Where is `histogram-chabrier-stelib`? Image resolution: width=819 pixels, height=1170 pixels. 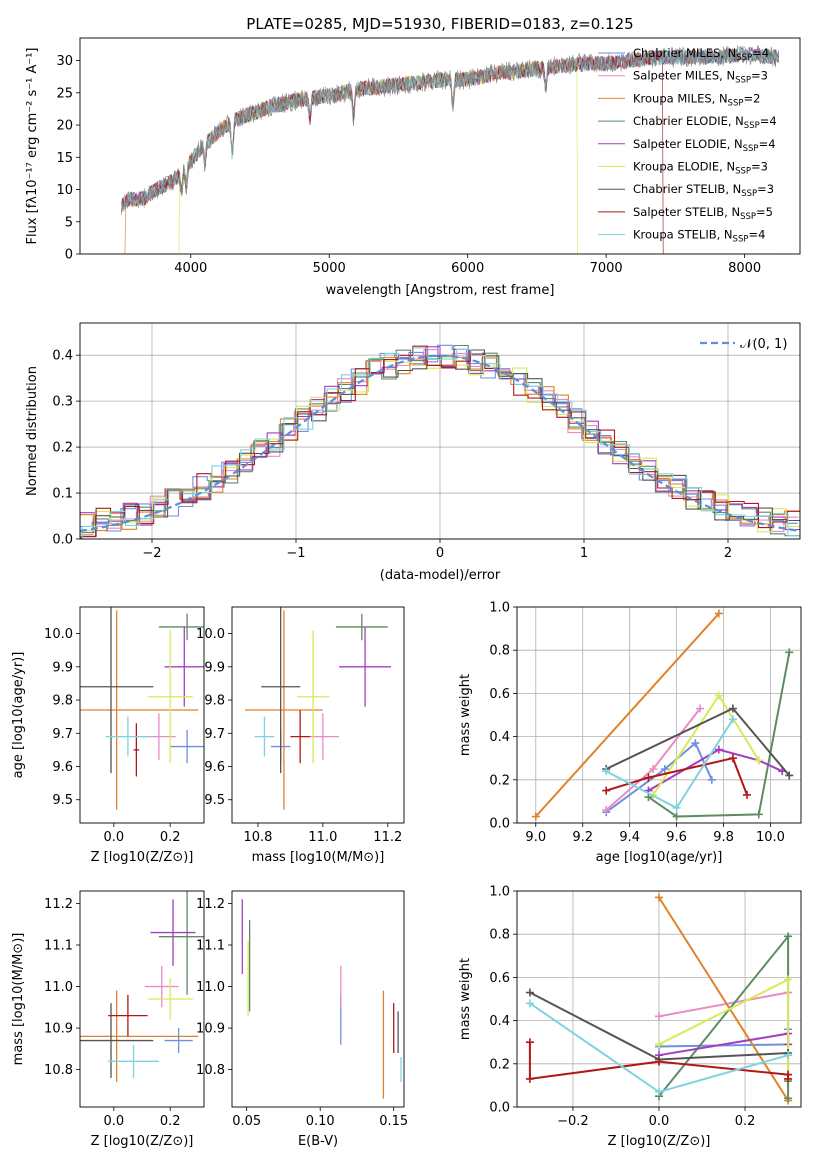 histogram-chabrier-stelib is located at coordinates (440, 444).